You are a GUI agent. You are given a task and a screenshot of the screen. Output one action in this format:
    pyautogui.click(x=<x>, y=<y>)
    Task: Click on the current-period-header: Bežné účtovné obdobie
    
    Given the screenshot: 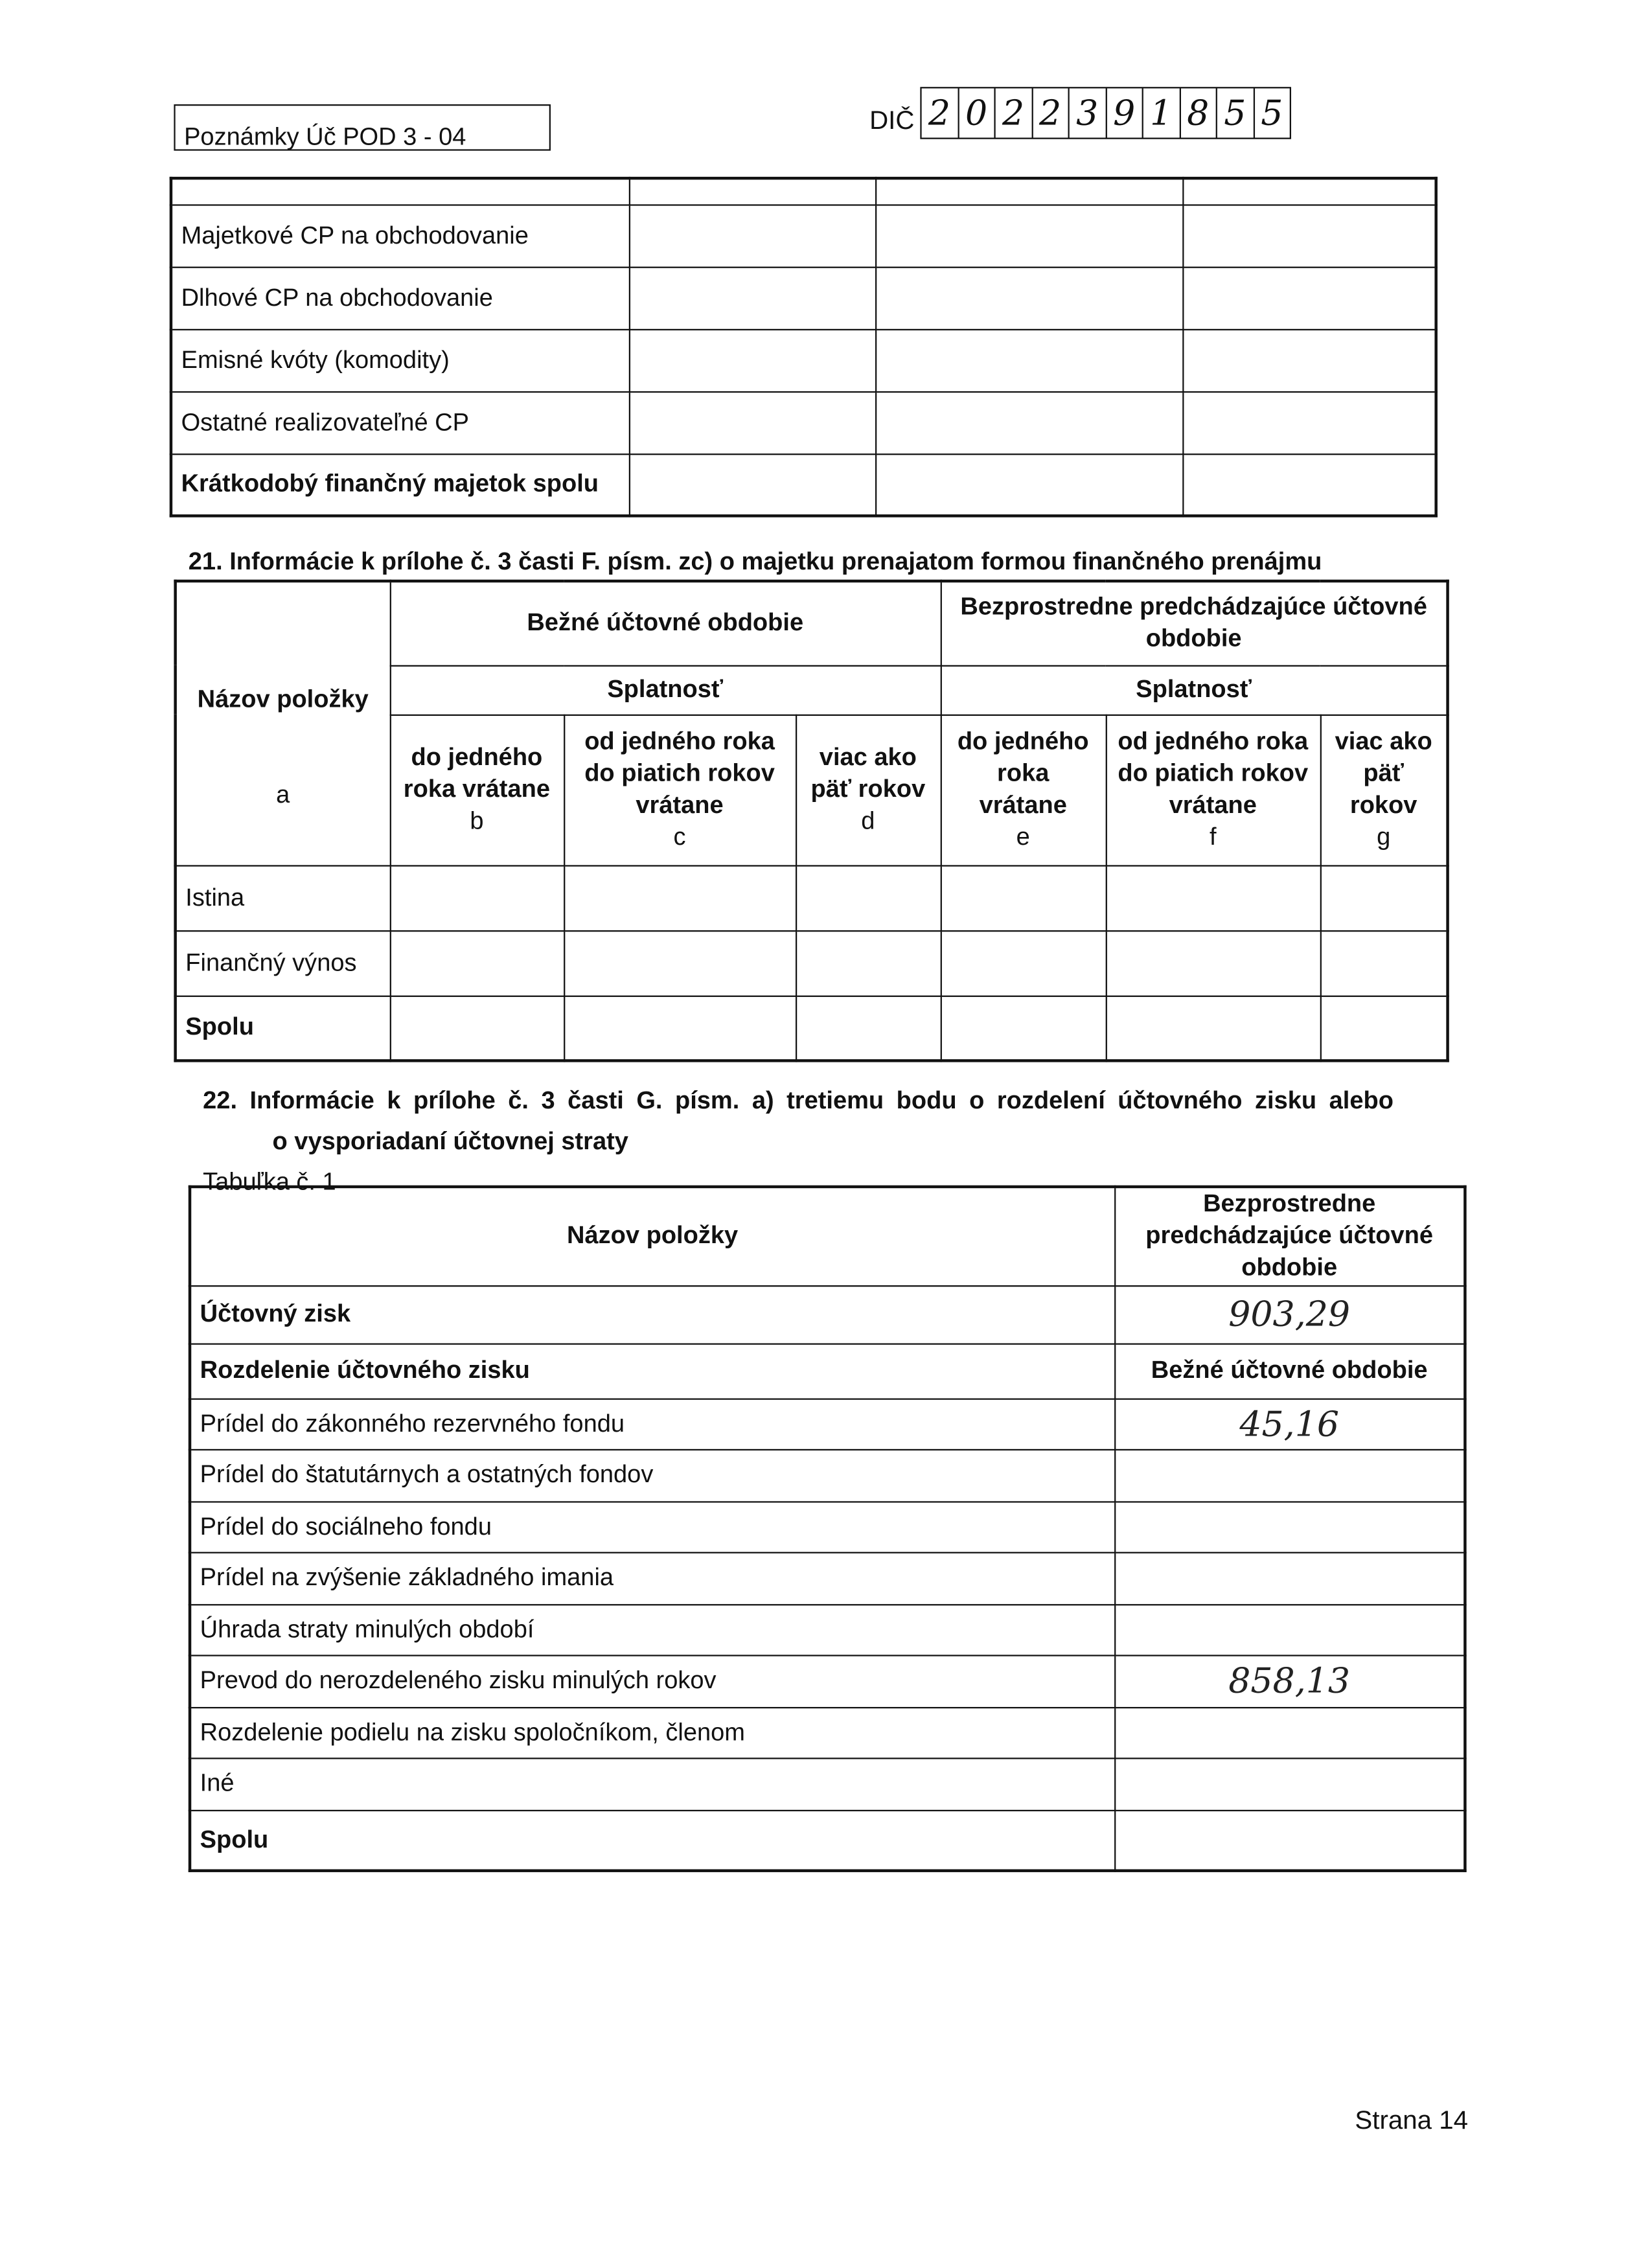 What is the action you would take?
    pyautogui.click(x=1289, y=1370)
    